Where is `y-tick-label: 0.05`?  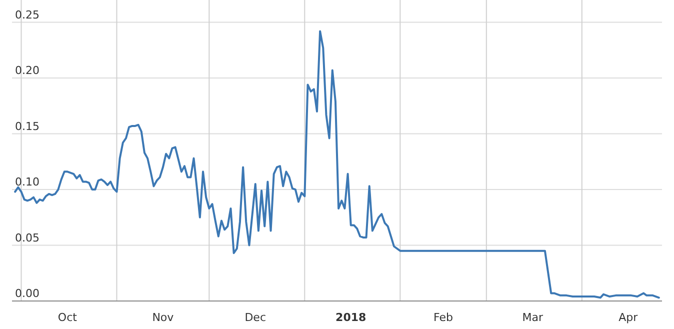 y-tick-label: 0.05 is located at coordinates (27, 237).